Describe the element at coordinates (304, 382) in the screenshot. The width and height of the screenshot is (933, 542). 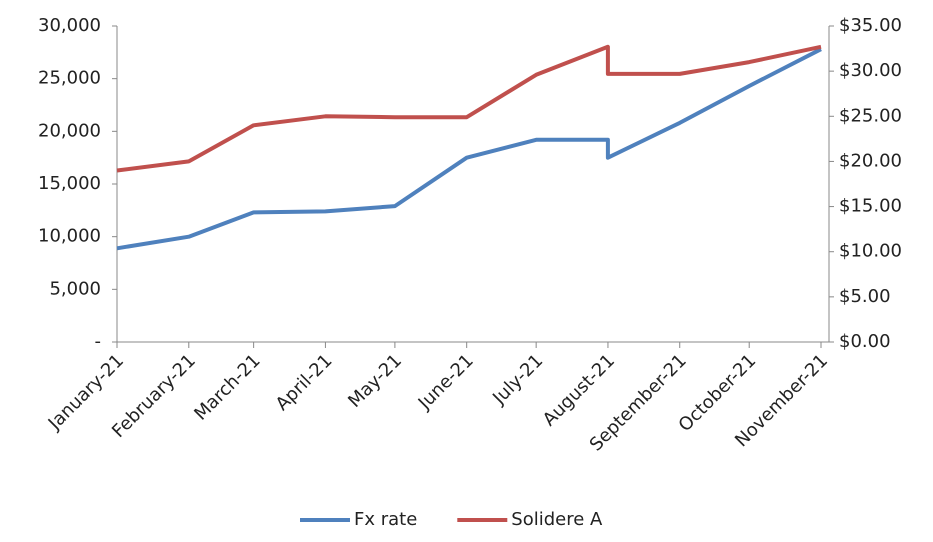
I see `x-tick-label: April-21` at that location.